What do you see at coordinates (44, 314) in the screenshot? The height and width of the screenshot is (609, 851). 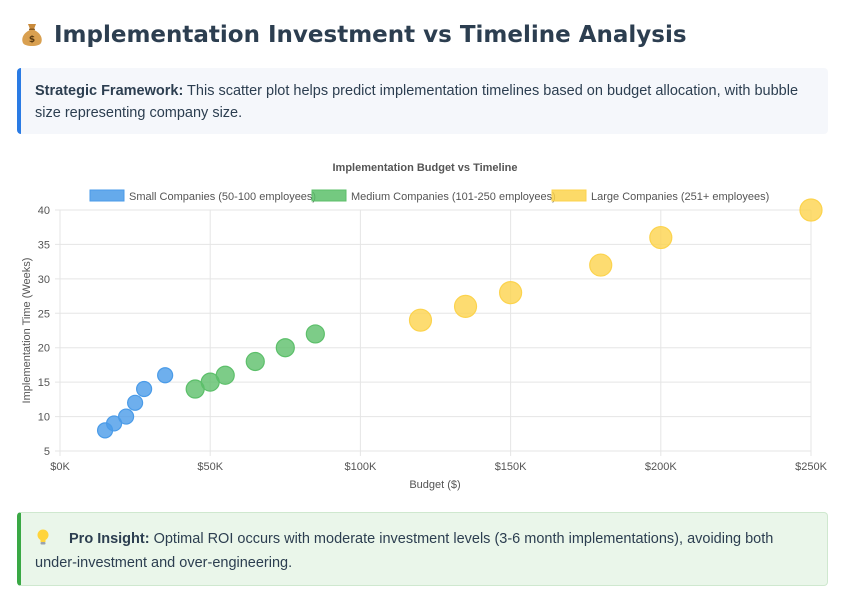 I see `y-tick-label: 25` at bounding box center [44, 314].